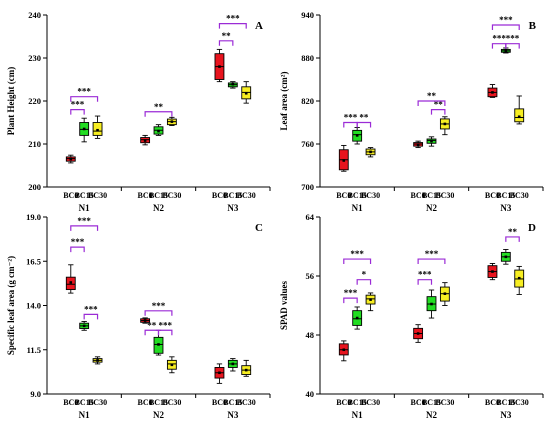 The width and height of the screenshot is (550, 430). I want to click on y-tick-label: 11.5, so click(34, 350).